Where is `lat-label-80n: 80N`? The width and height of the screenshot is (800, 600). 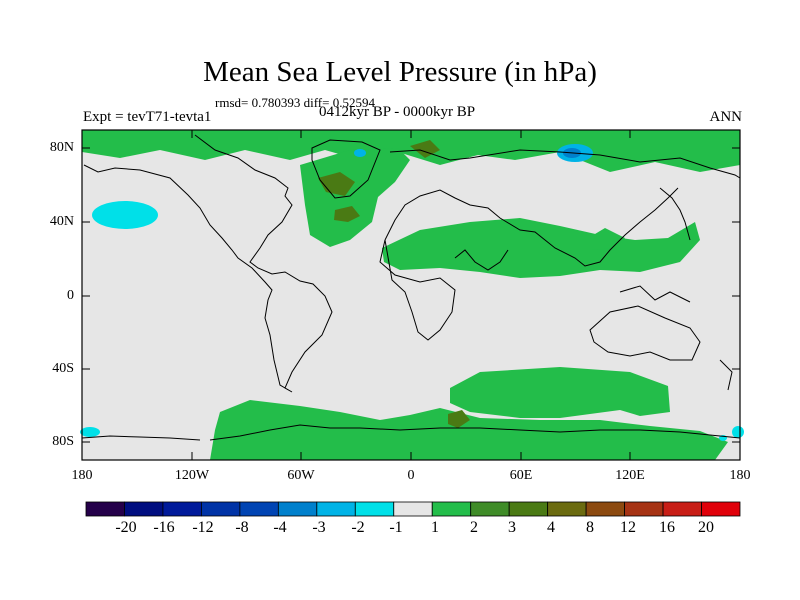 lat-label-80n: 80N is located at coordinates (61, 147).